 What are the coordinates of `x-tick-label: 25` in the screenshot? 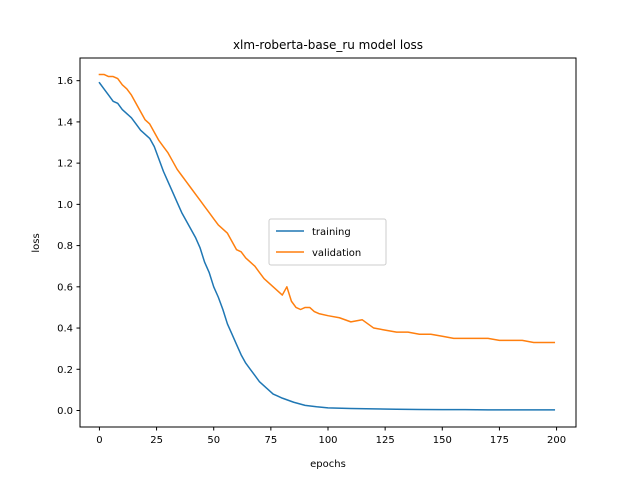 It's located at (156, 440).